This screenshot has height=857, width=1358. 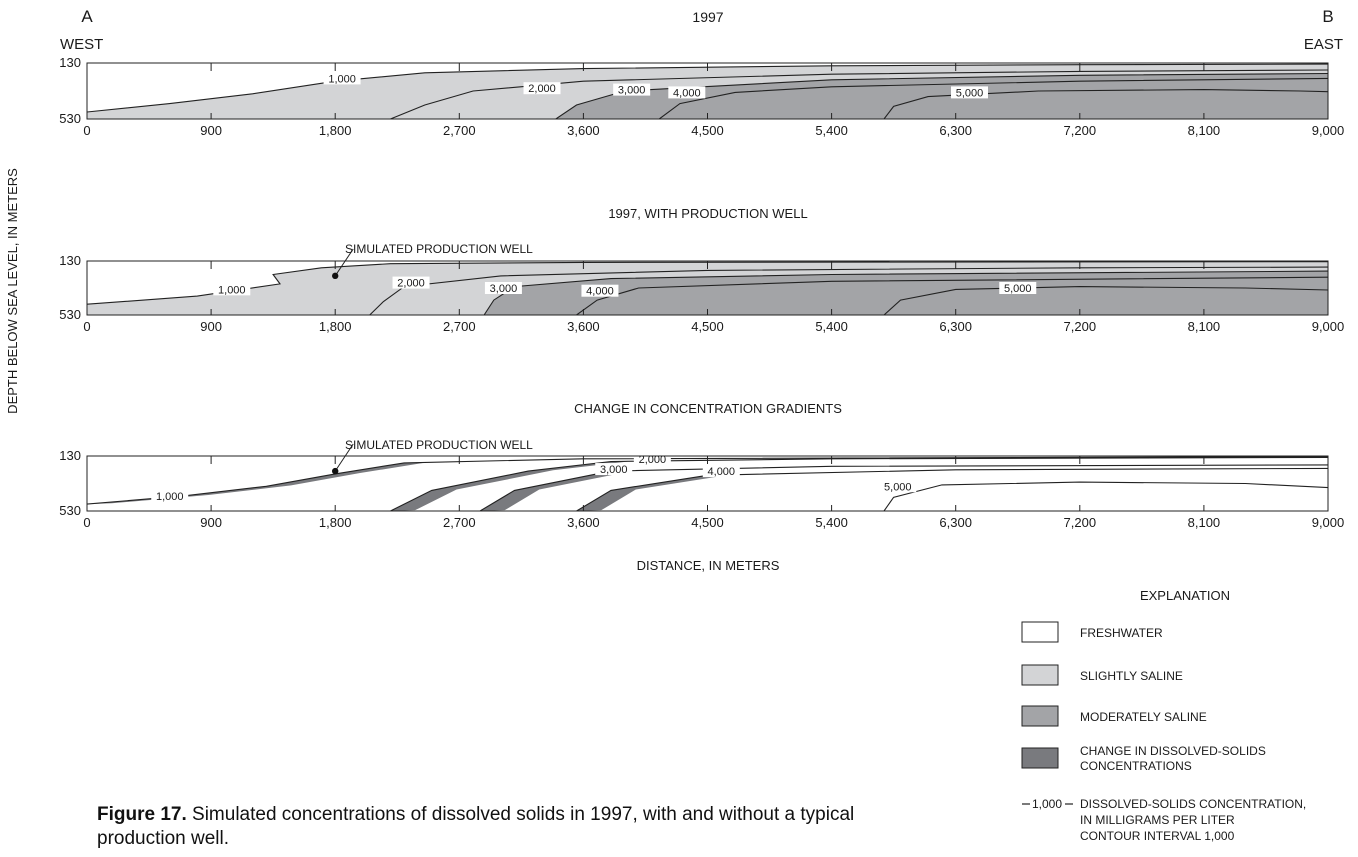 I want to click on y-axis-label: DEPTH BELOW SEA LEVEL, IN METERS, so click(x=12, y=291).